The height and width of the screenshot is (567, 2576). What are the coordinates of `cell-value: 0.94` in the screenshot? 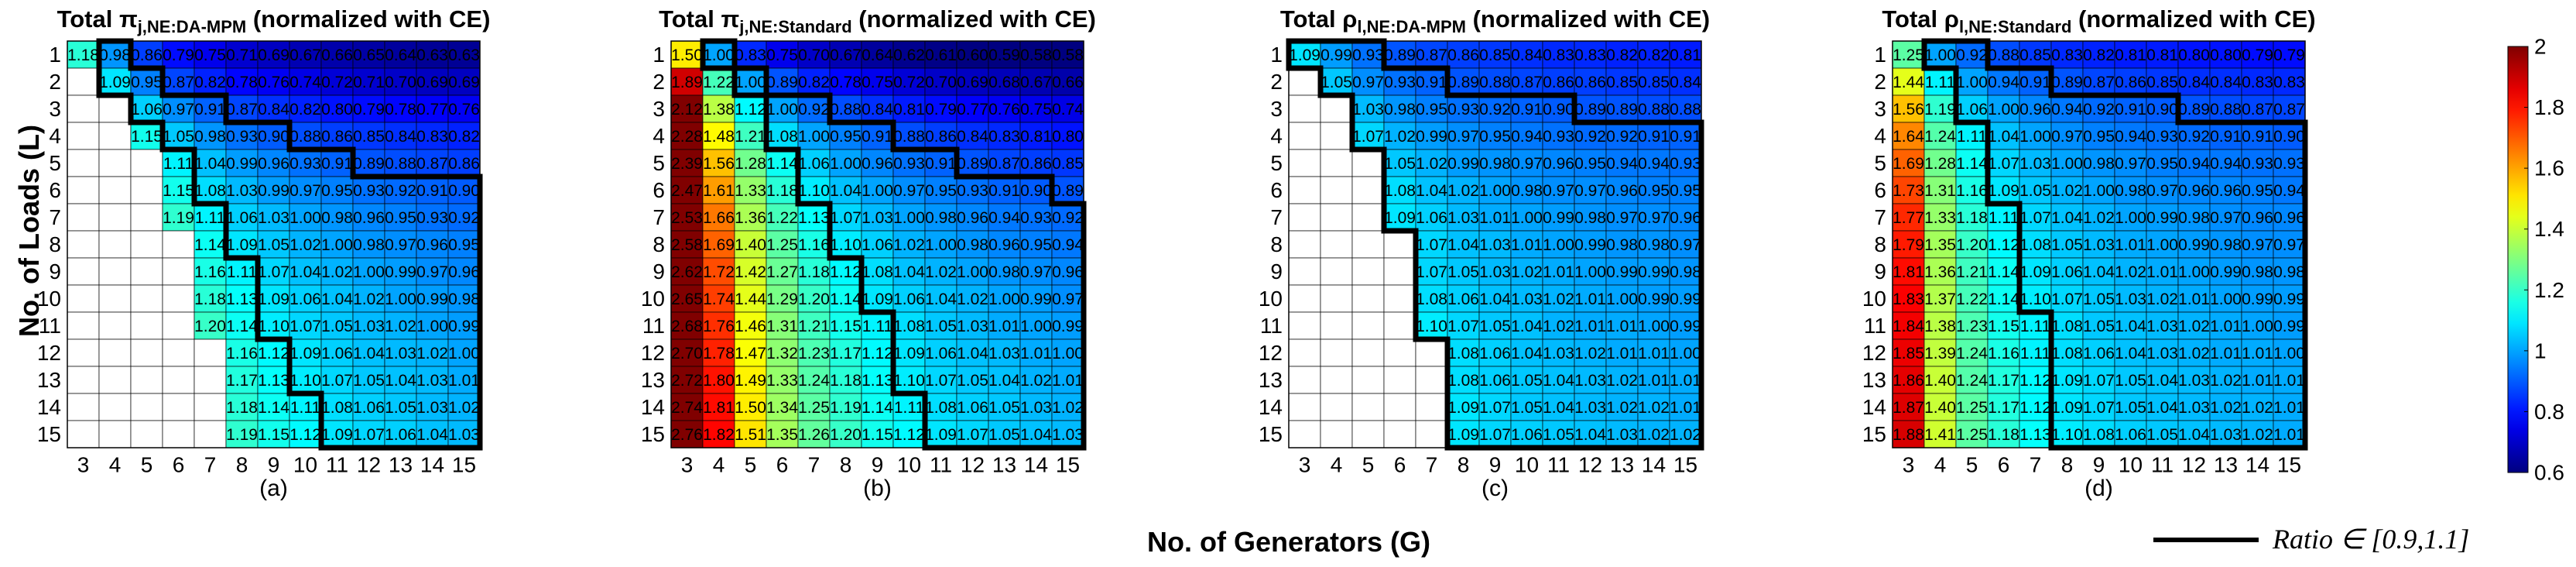 It's located at (2194, 164).